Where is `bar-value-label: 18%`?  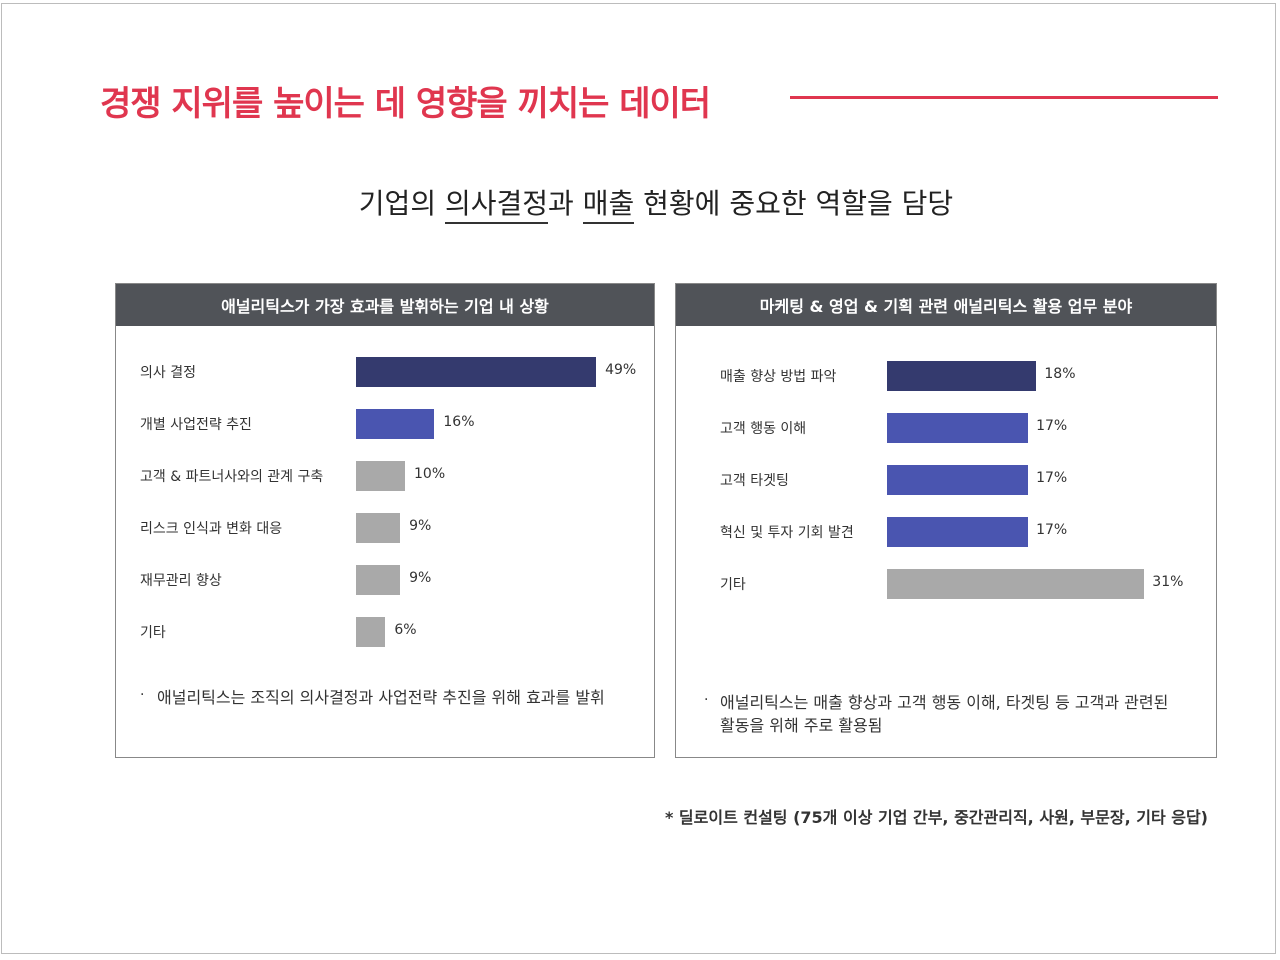
bar-value-label: 18% is located at coordinates (1060, 374).